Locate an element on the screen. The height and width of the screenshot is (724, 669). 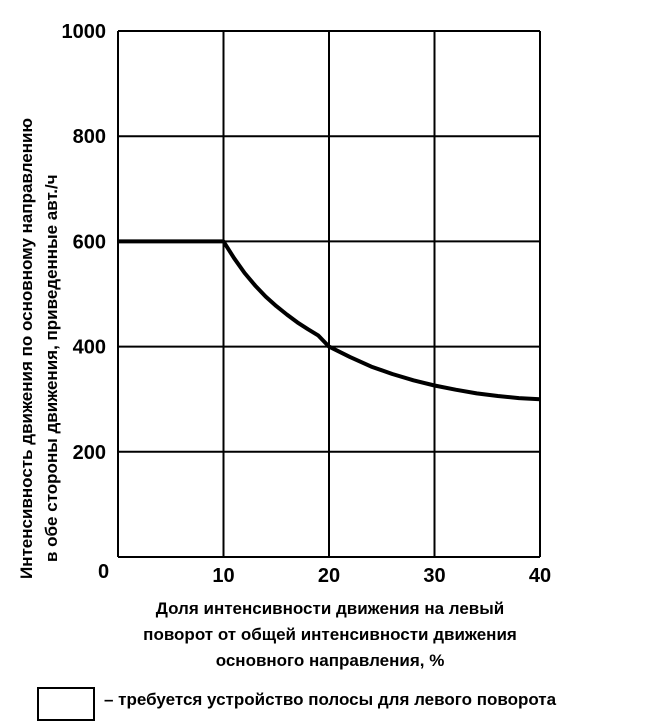
x-axis-label-line-1: Доля интенсивности движения на левый is located at coordinates (330, 608).